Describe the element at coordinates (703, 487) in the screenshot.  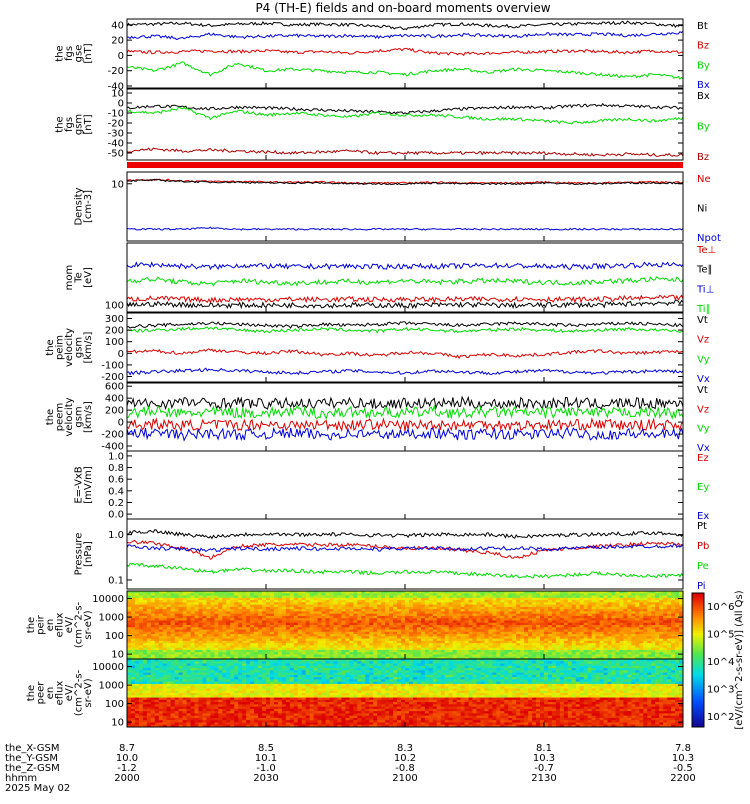
I see `legend-Ey: Ey` at that location.